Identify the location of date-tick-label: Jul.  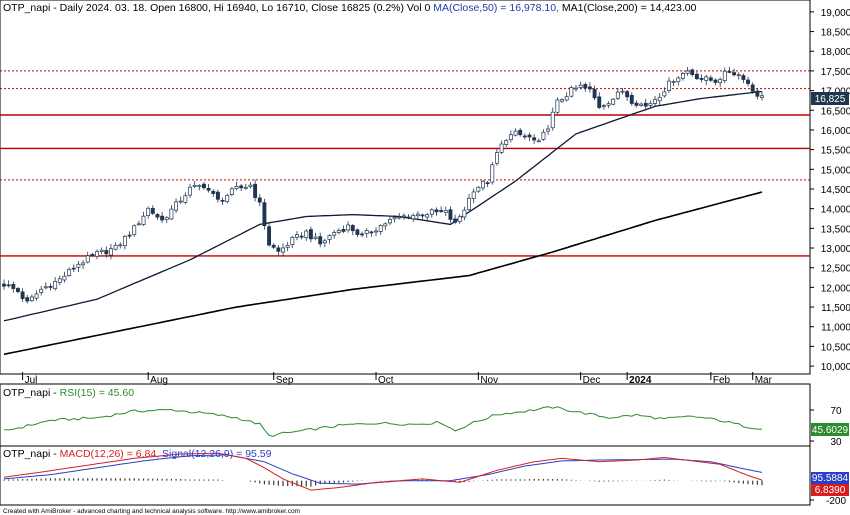
(31, 380).